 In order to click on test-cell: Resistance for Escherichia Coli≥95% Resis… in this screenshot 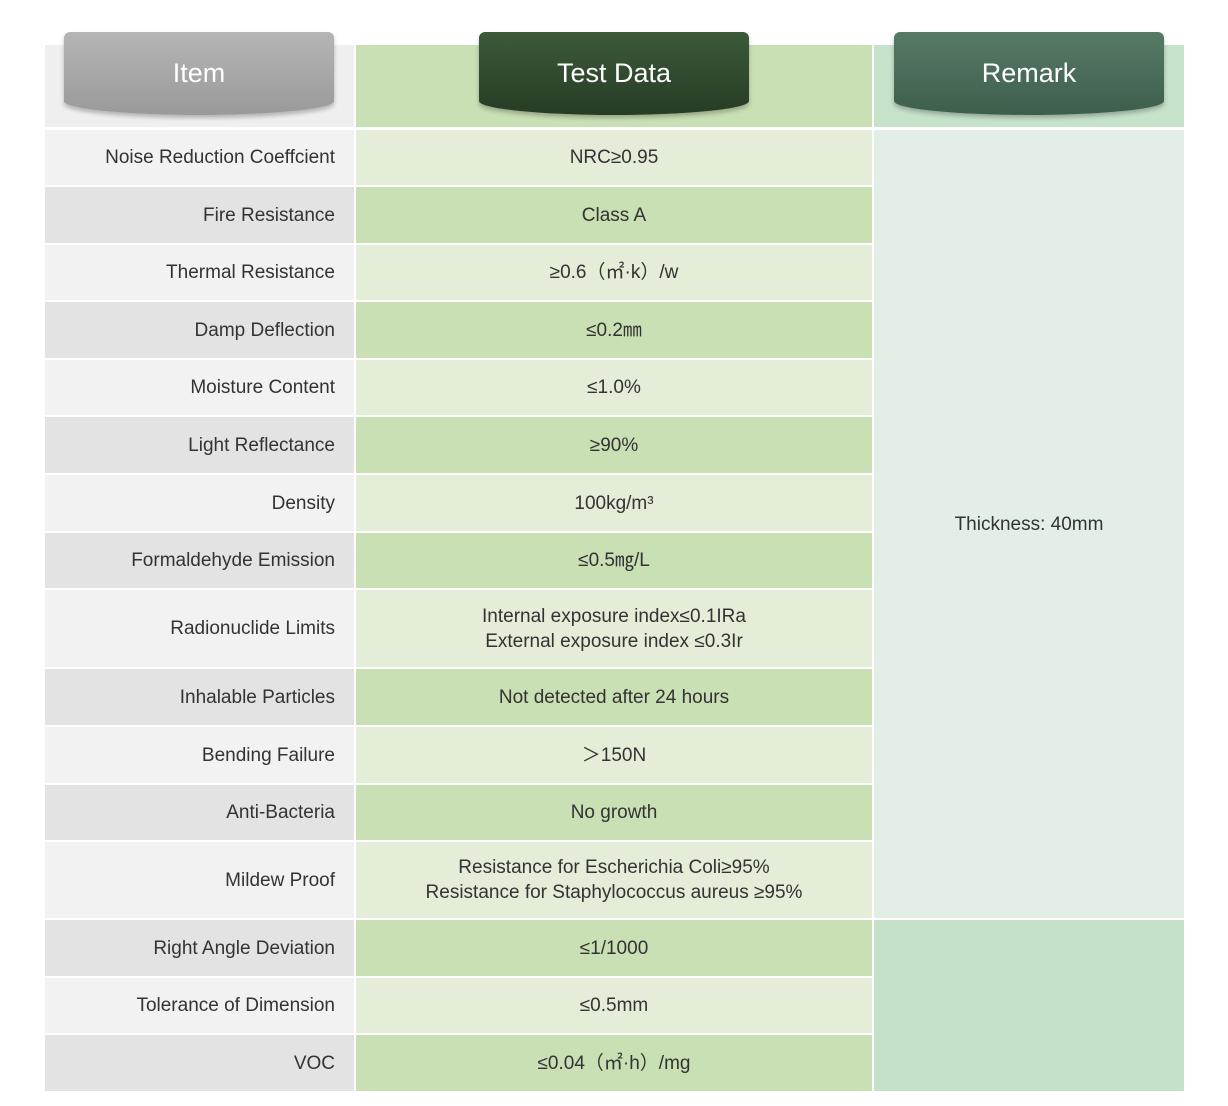, I will do `click(614, 880)`.